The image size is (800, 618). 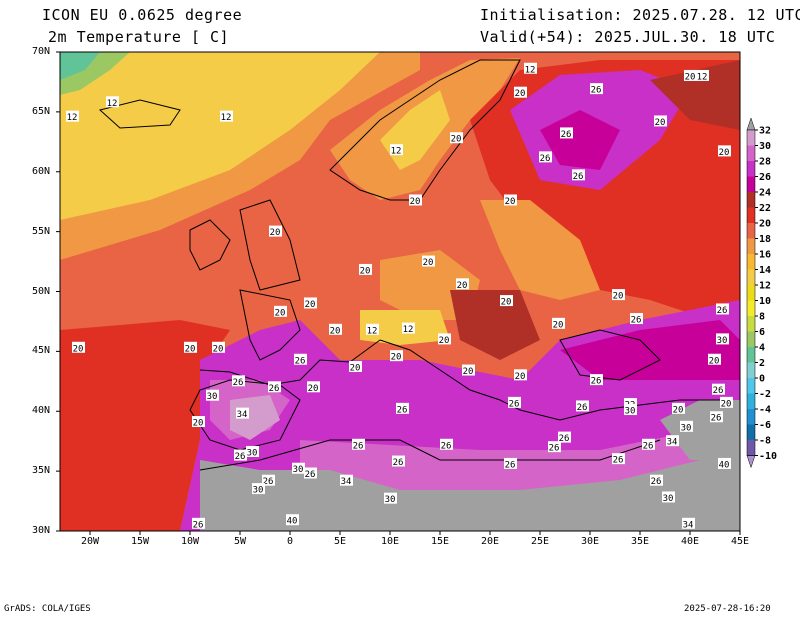 I want to click on colorbar-label: 2, so click(x=762, y=363).